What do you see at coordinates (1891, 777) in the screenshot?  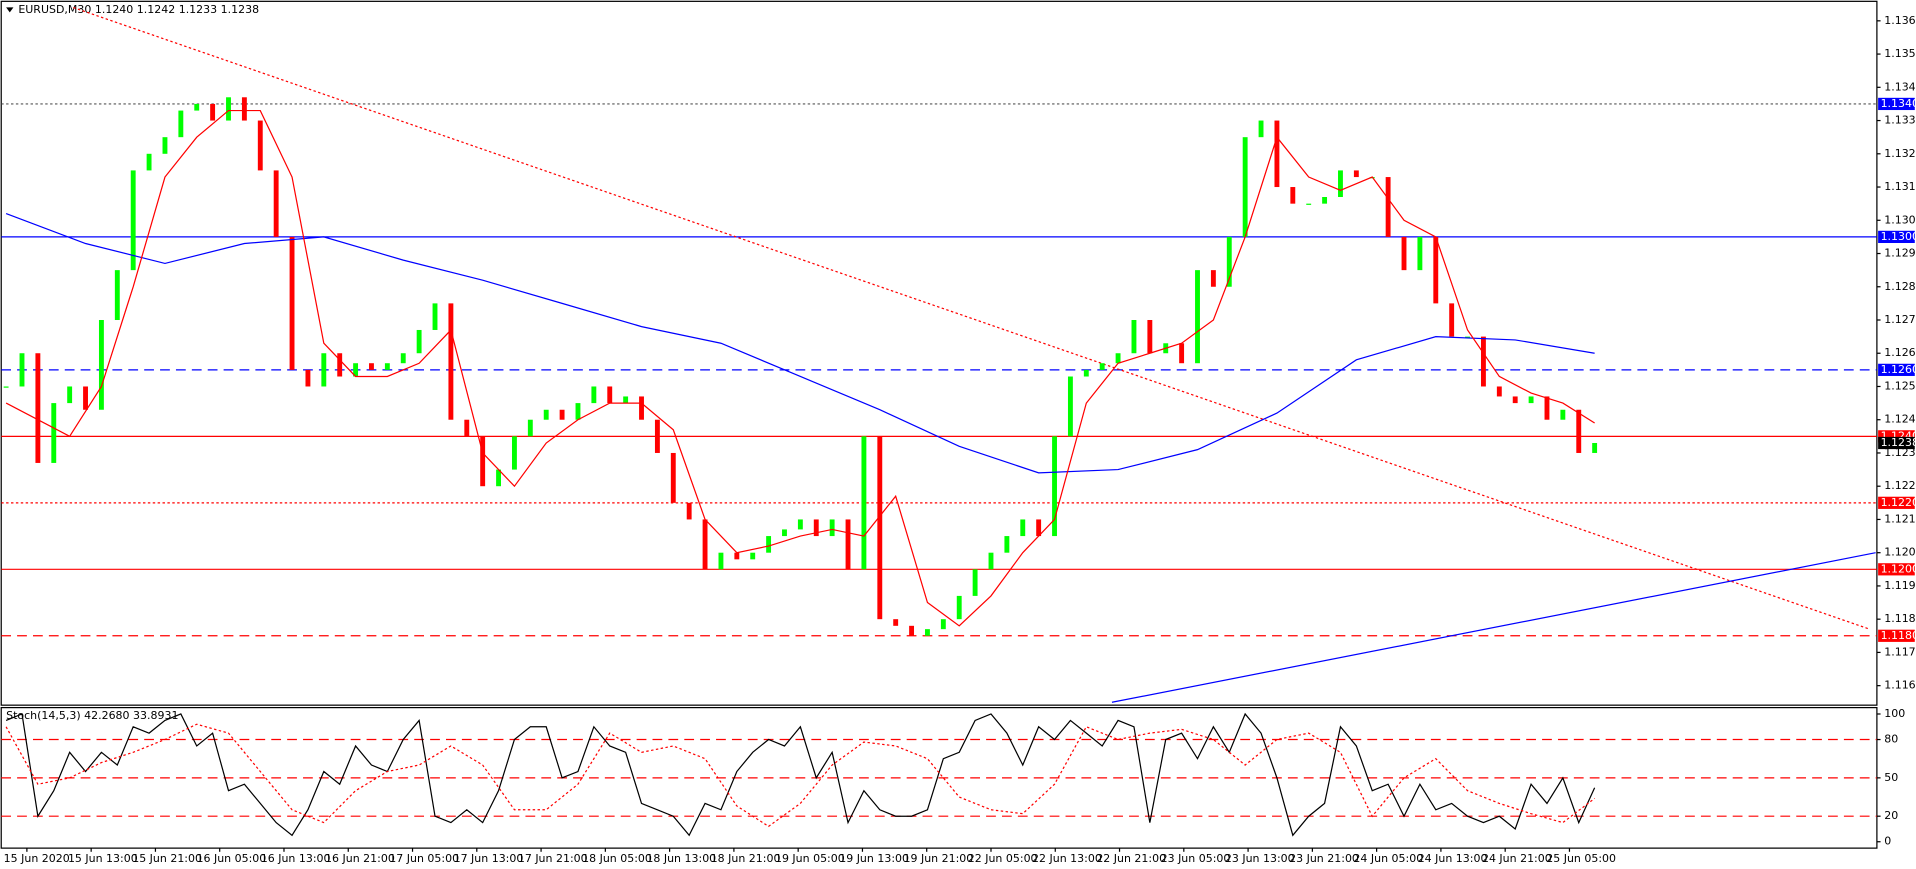 I see `stoch-tick-label: 50` at bounding box center [1891, 777].